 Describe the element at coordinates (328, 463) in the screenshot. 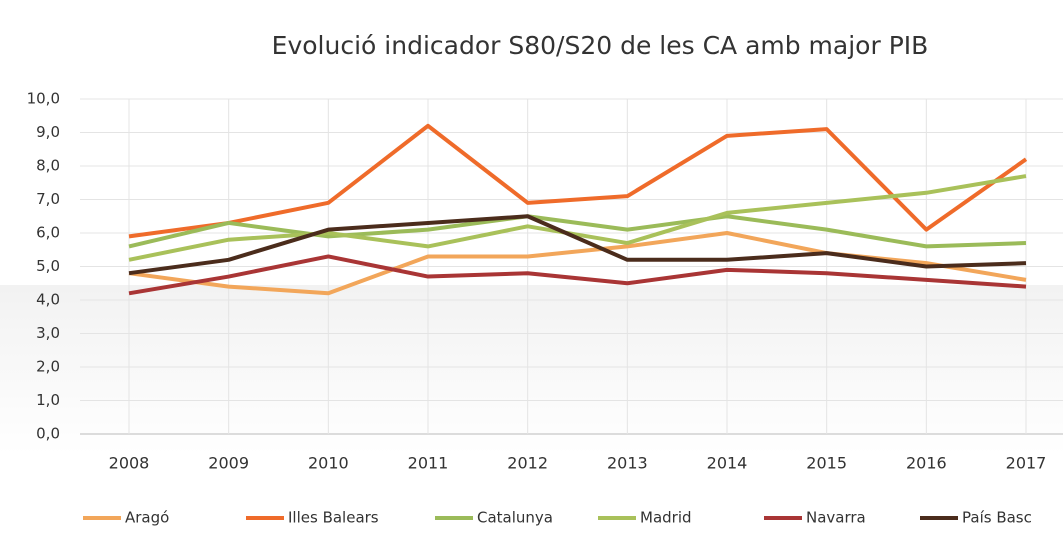

I see `x-tick-label: 2010` at that location.